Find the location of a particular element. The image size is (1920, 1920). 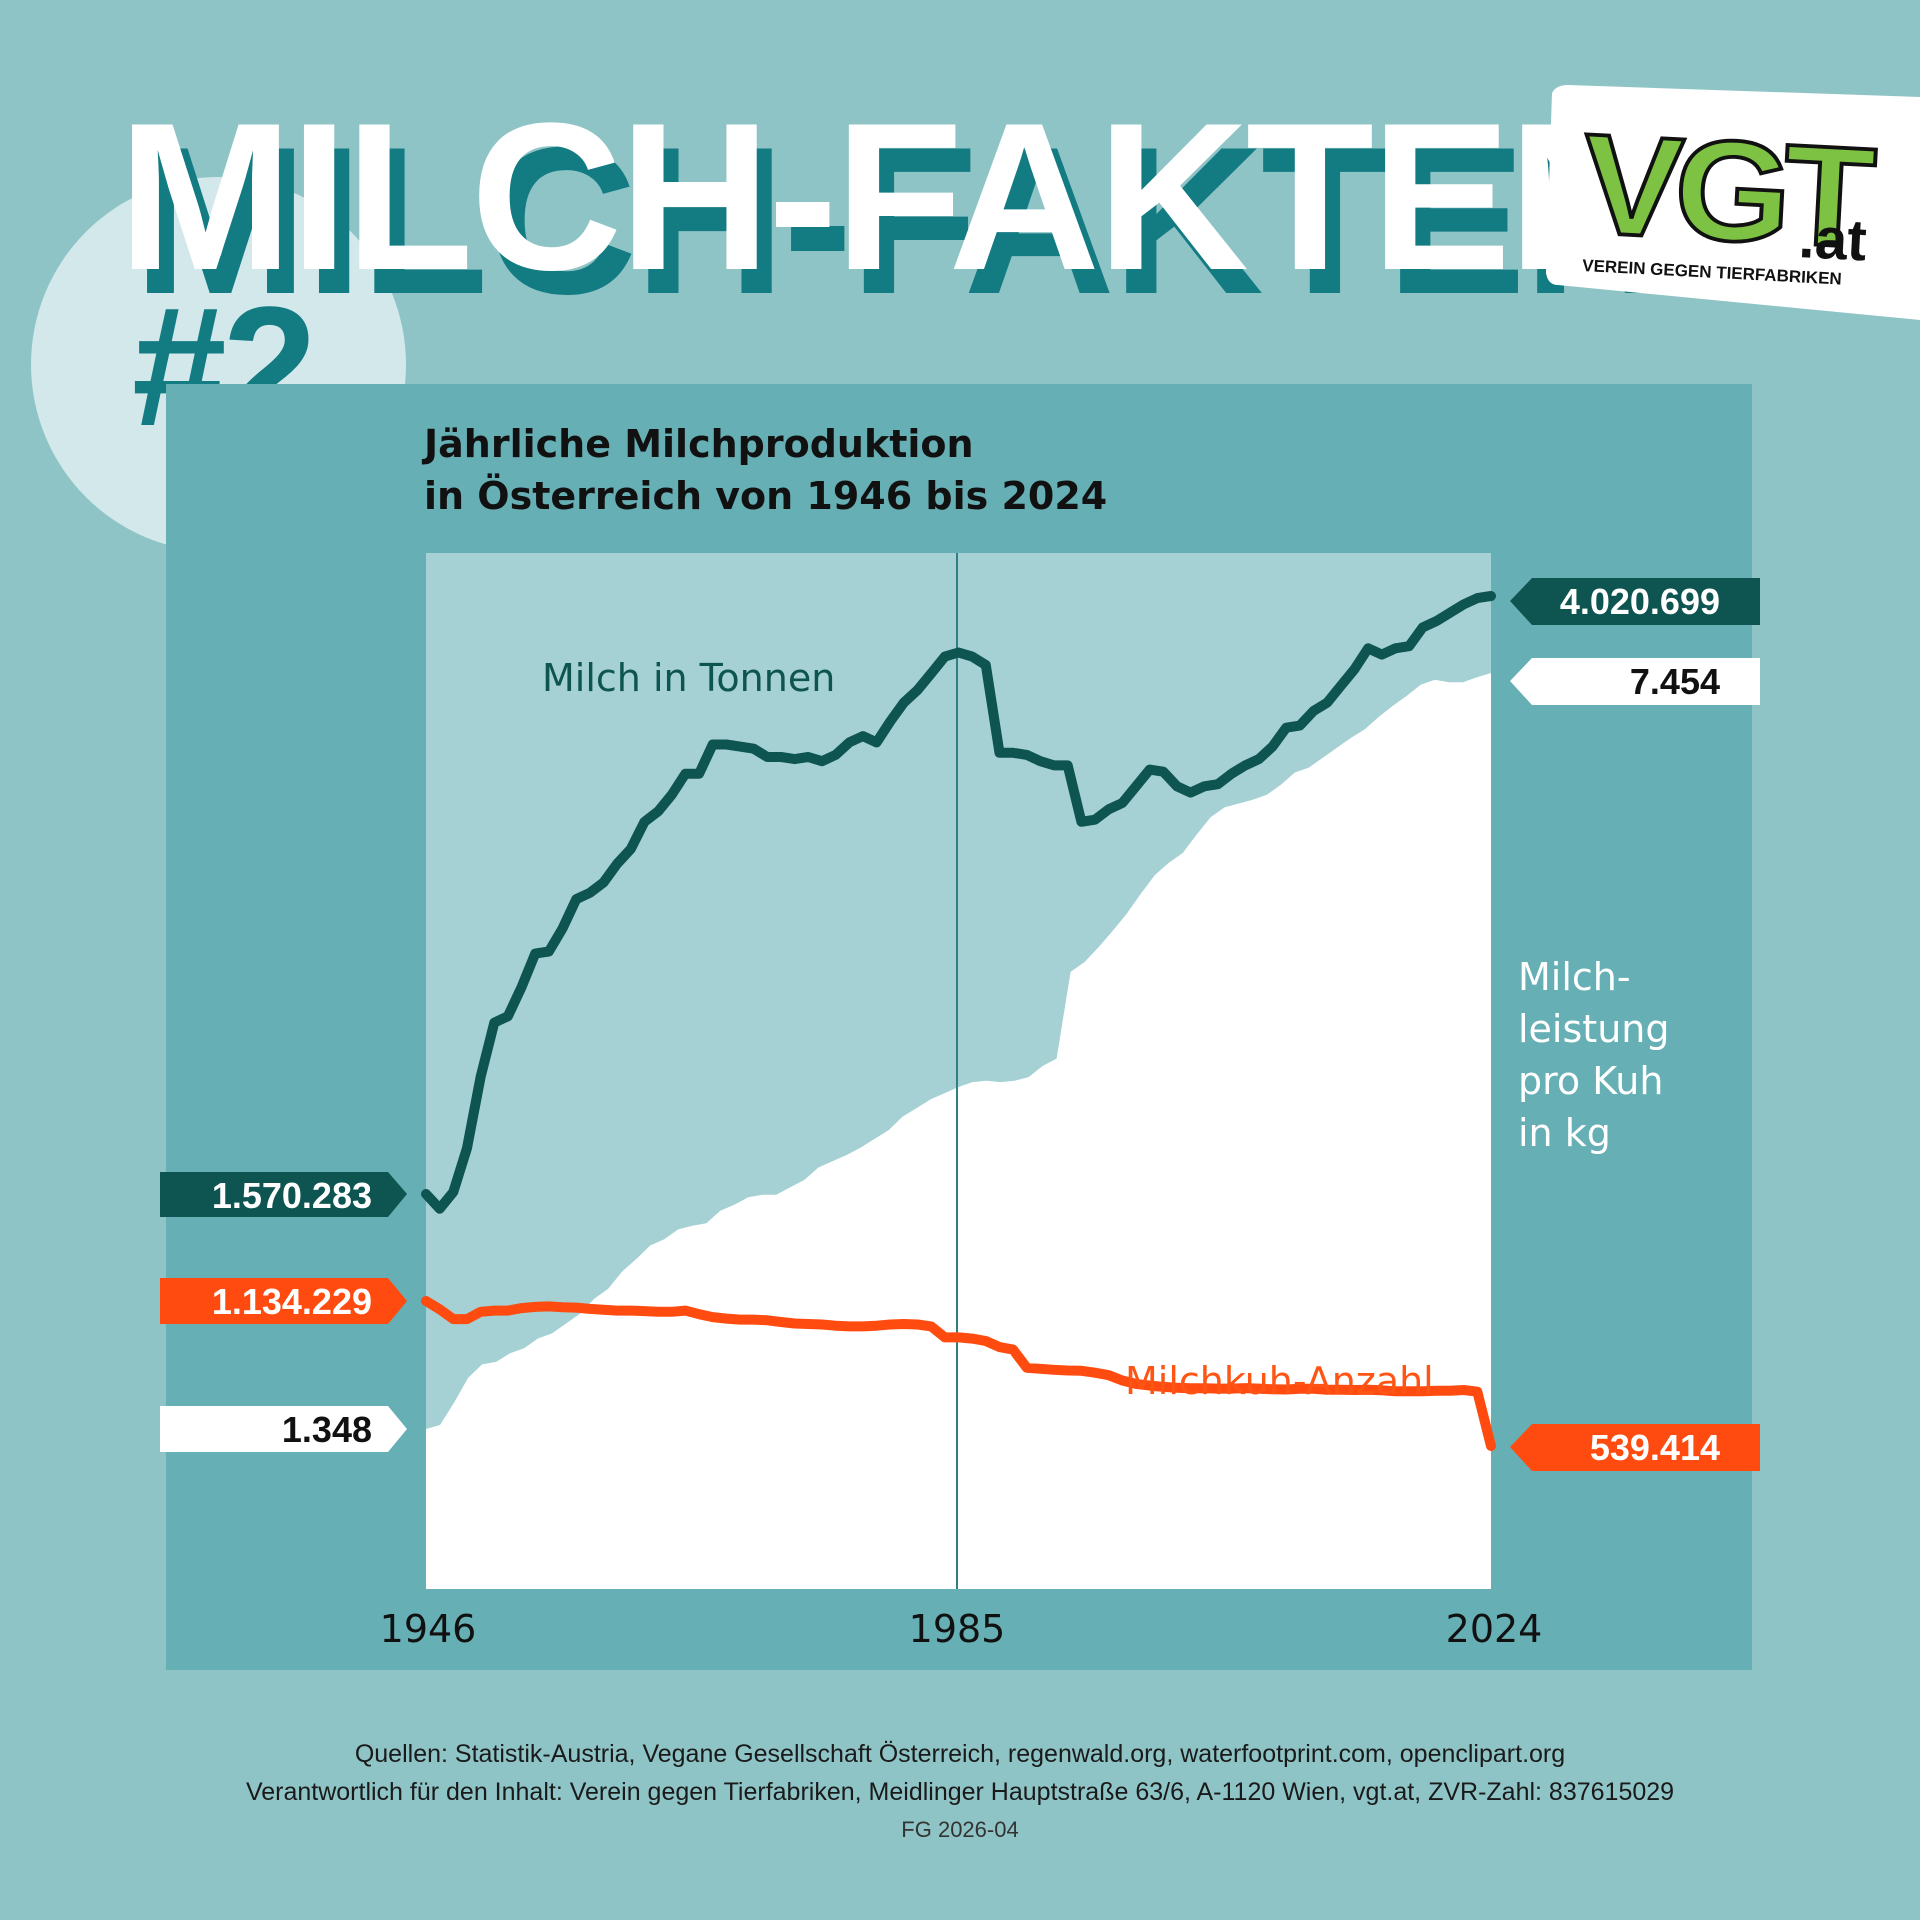

chart-title-line-2: in Österreich von 1946 bis 2024 is located at coordinates (766, 496).